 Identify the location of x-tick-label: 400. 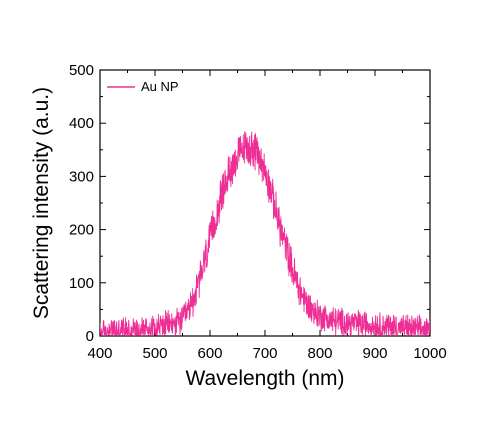
(99, 353).